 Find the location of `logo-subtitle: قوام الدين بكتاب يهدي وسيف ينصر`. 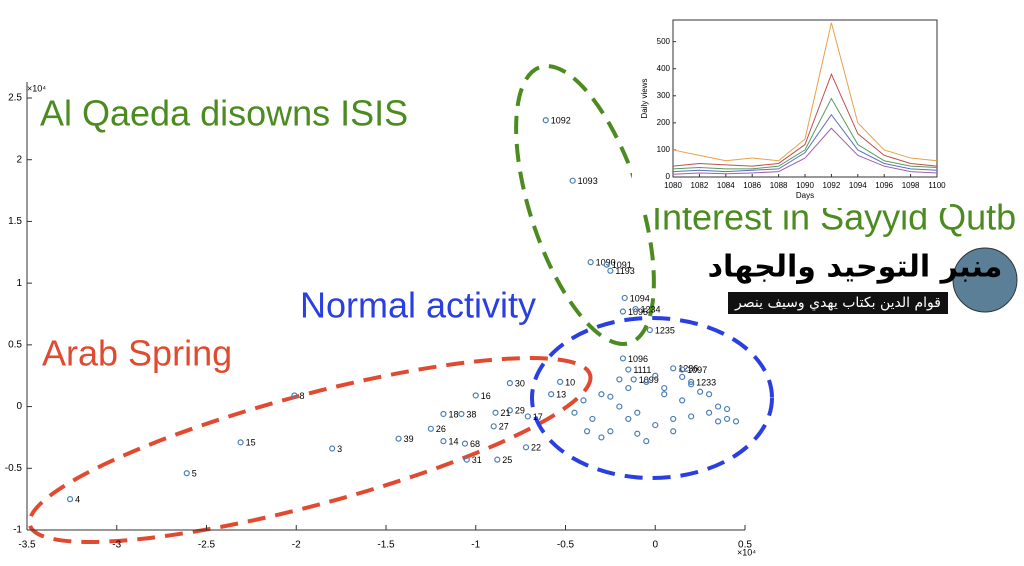

logo-subtitle: قوام الدين بكتاب يهدي وسيف ينصر is located at coordinates (837, 303).